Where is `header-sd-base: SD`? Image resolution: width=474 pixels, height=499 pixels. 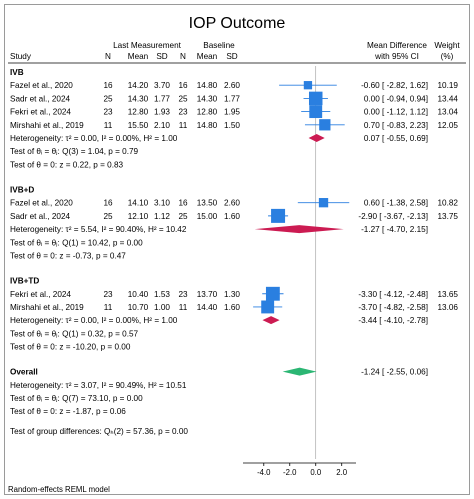
header-sd-base: SD is located at coordinates (231, 56).